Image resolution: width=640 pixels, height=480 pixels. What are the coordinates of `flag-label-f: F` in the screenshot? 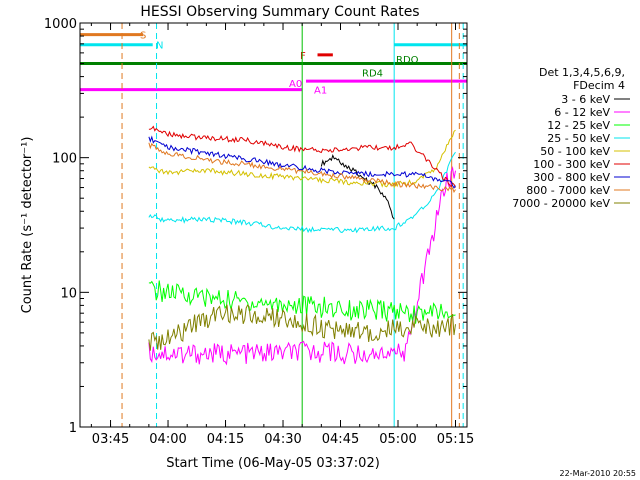 It's located at (303, 56).